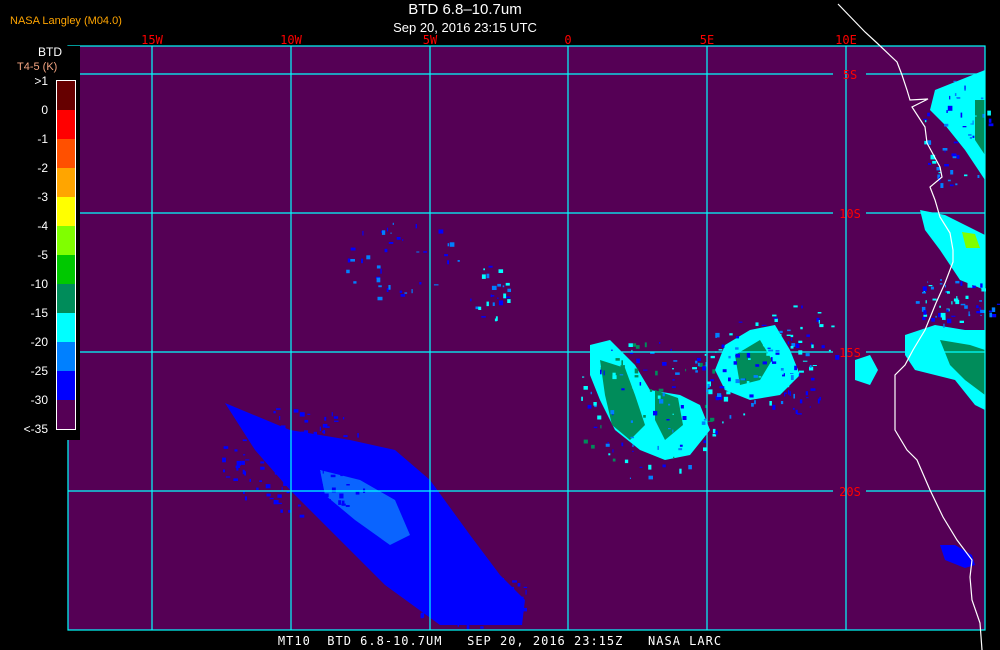  What do you see at coordinates (850, 75) in the screenshot?
I see `latitude-label: 5S` at bounding box center [850, 75].